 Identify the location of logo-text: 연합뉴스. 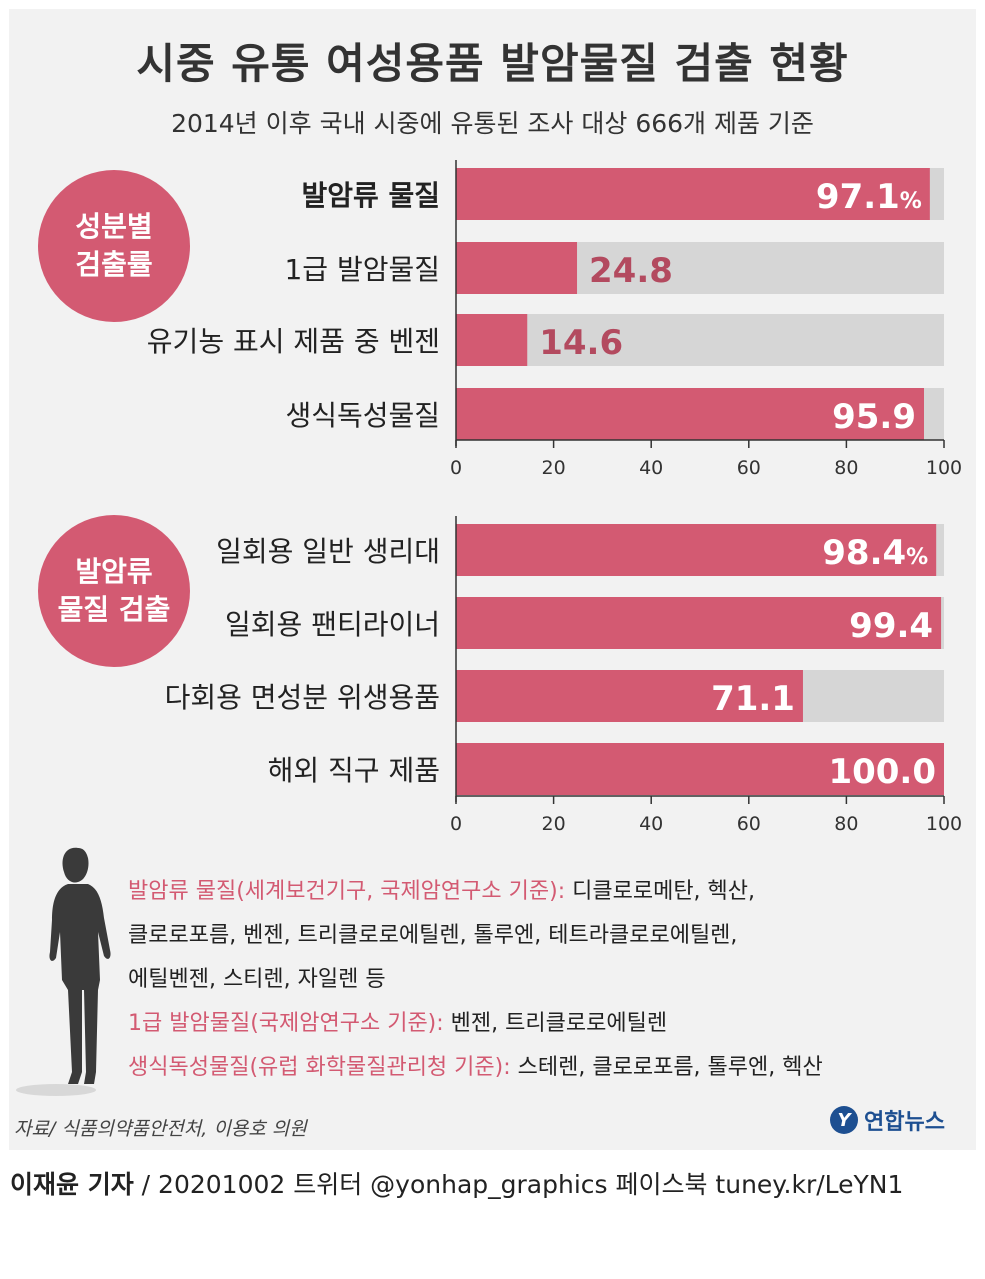
(904, 1122).